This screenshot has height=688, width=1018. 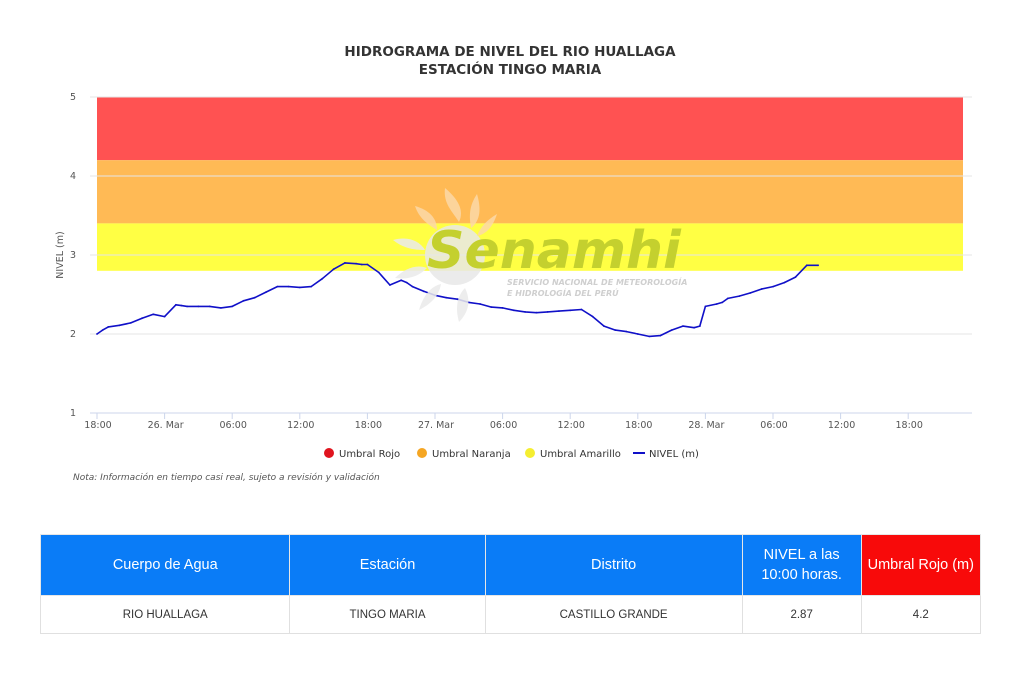 I want to click on y-tick-label: 1, so click(x=73, y=413).